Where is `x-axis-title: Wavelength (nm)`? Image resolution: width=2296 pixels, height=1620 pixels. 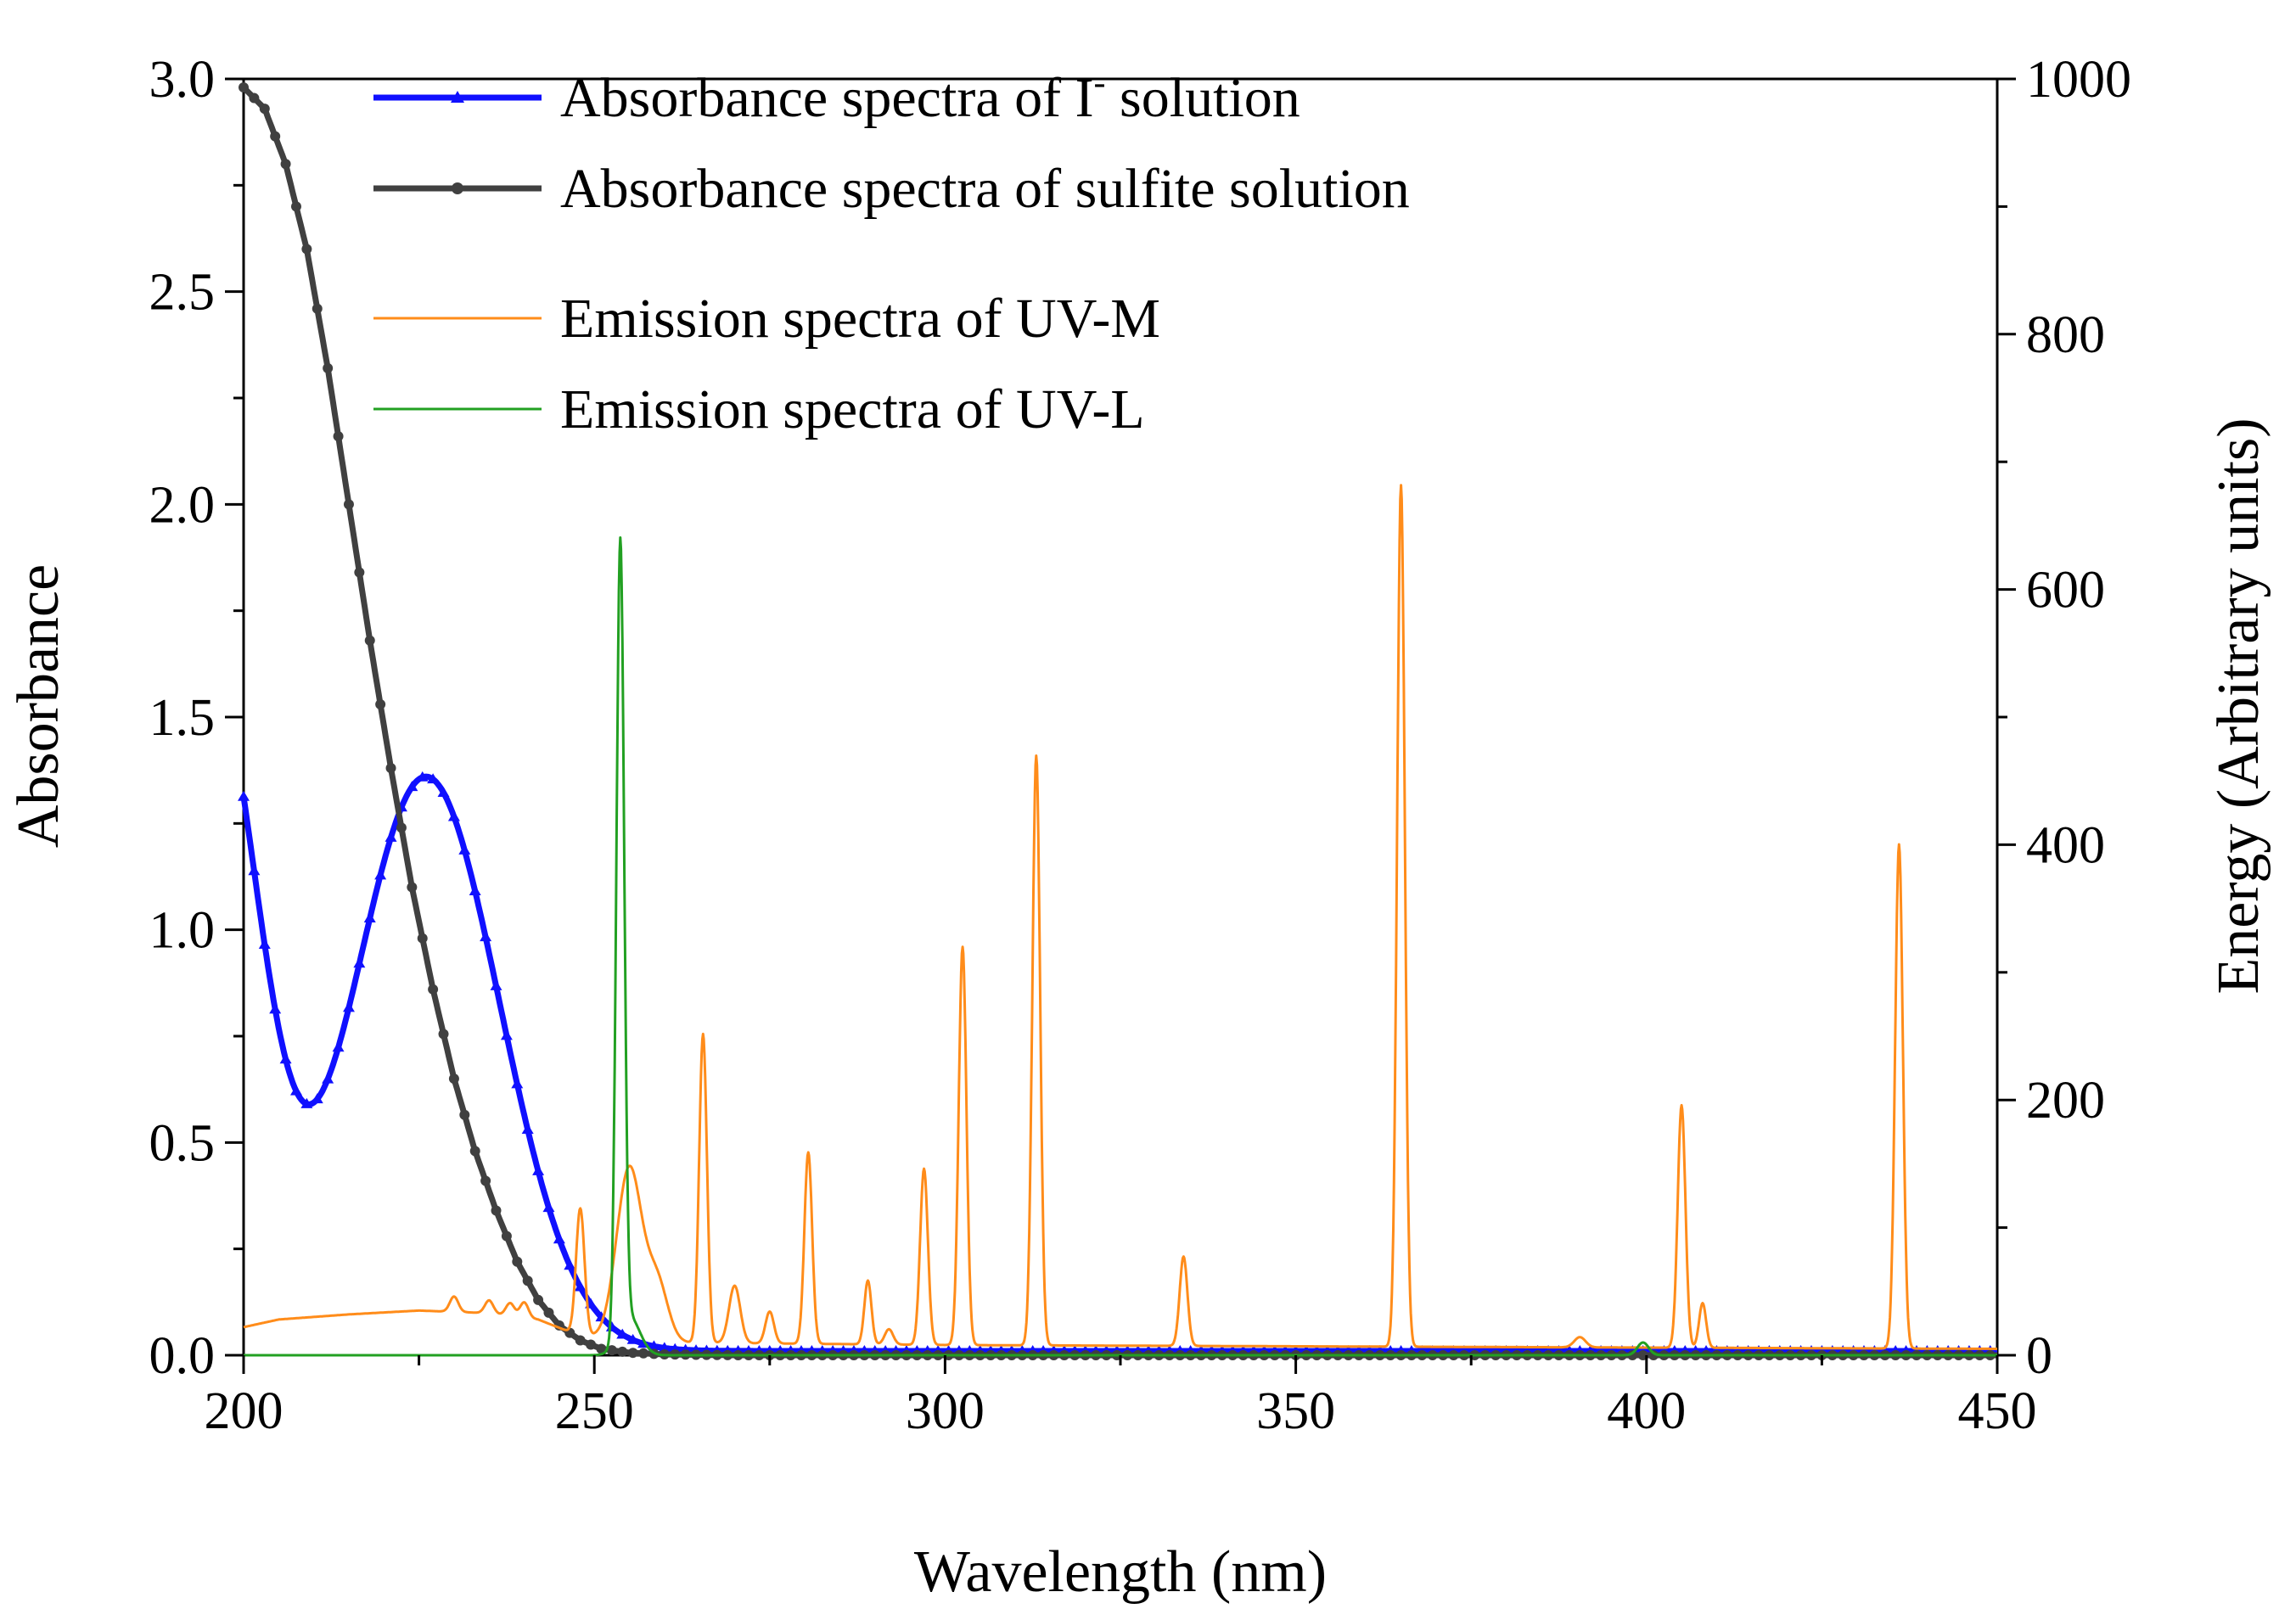 x-axis-title: Wavelength (nm) is located at coordinates (1120, 1572).